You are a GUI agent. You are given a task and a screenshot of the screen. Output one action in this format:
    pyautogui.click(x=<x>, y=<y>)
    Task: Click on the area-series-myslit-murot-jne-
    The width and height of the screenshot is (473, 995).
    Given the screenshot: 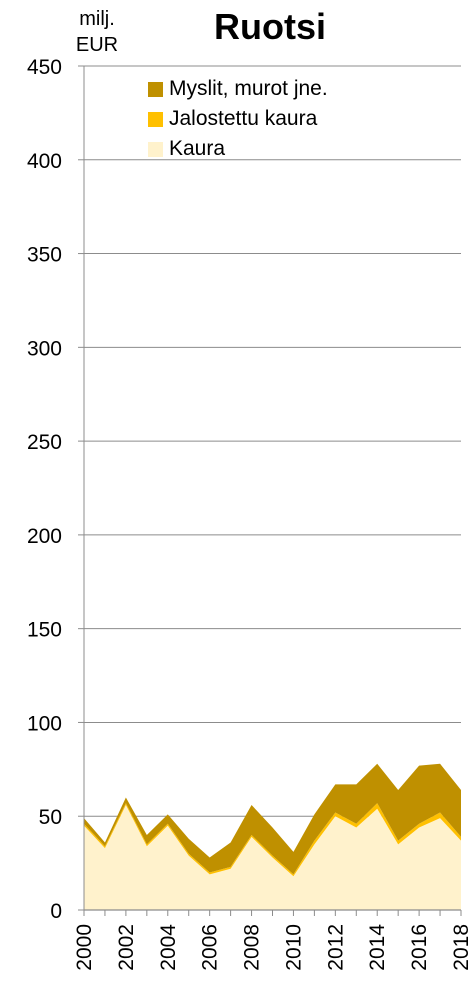 What is the action you would take?
    pyautogui.click(x=272, y=819)
    